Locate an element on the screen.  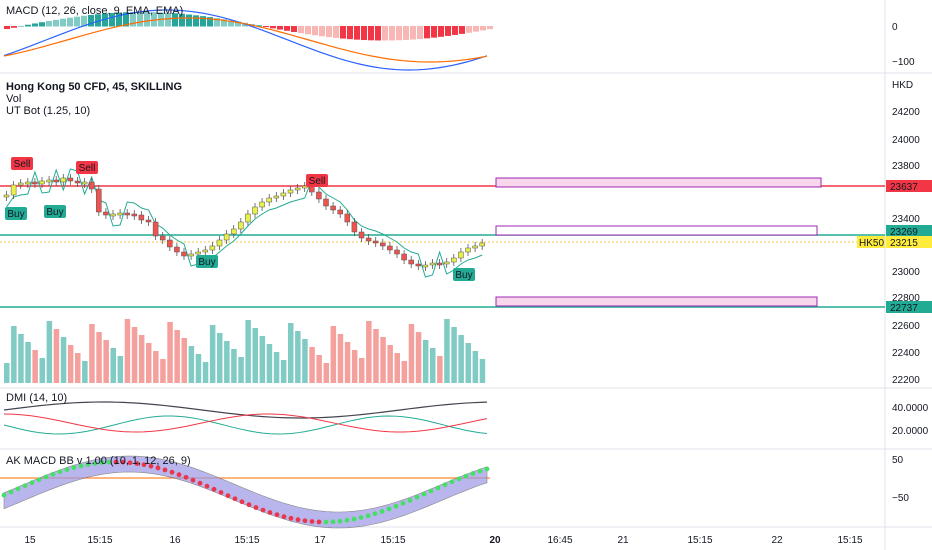
symbol-label-bg is located at coordinates (871, 242).